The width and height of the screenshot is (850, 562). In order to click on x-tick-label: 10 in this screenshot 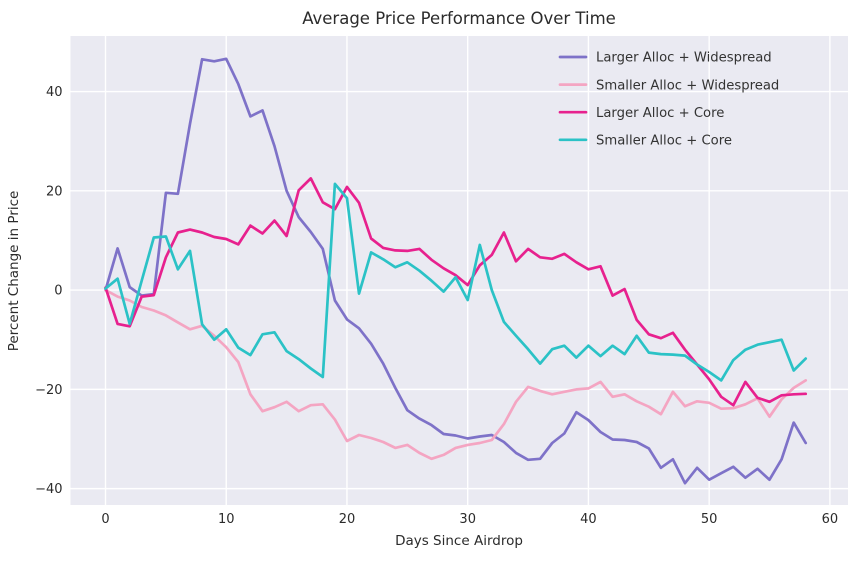, I will do `click(226, 519)`.